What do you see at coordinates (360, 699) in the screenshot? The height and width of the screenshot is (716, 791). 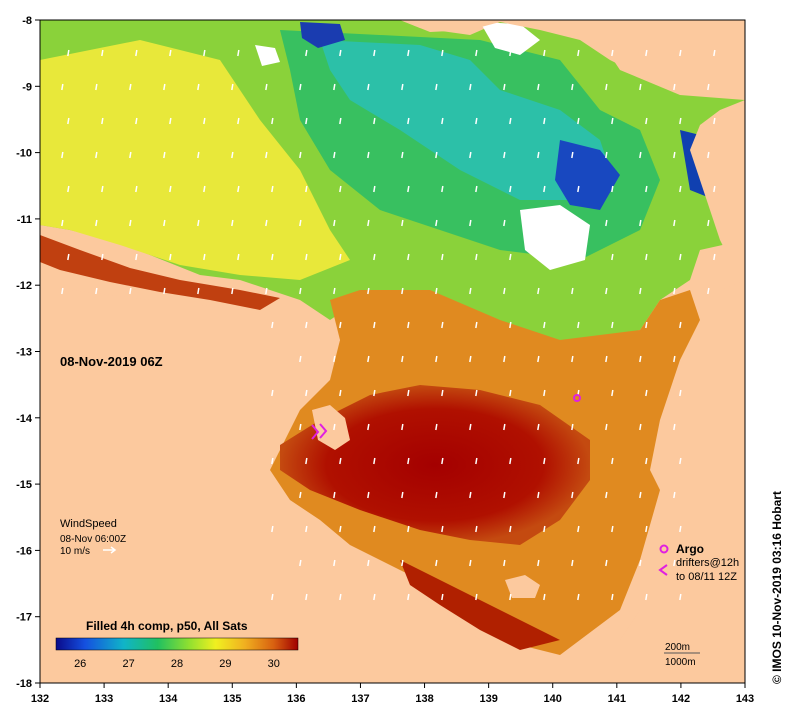 I see `lon-tick-label: 137` at bounding box center [360, 699].